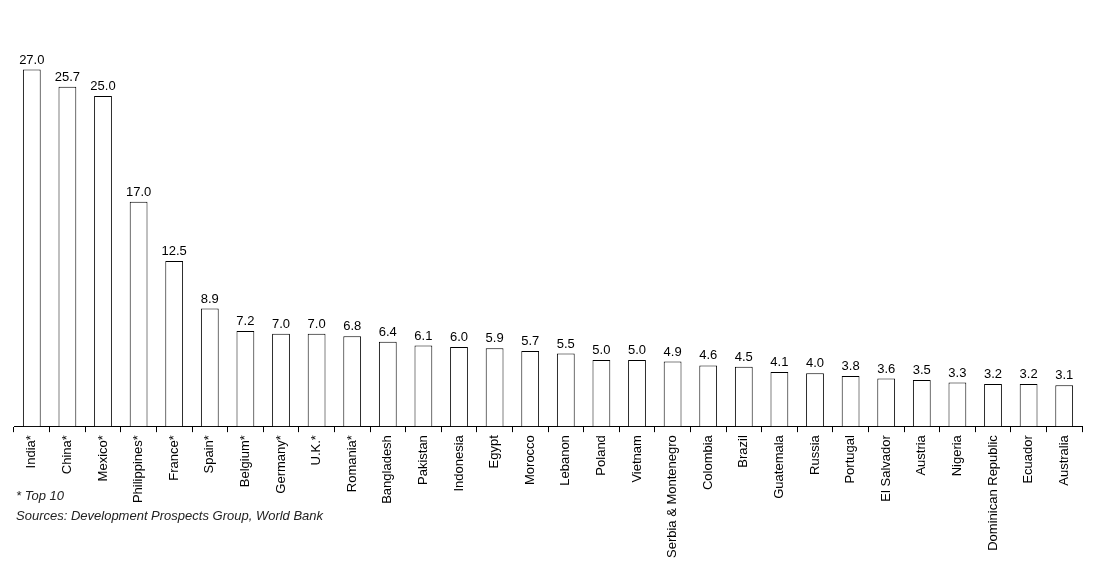  Describe the element at coordinates (387, 331) in the screenshot. I see `data-label: 6.4` at that location.